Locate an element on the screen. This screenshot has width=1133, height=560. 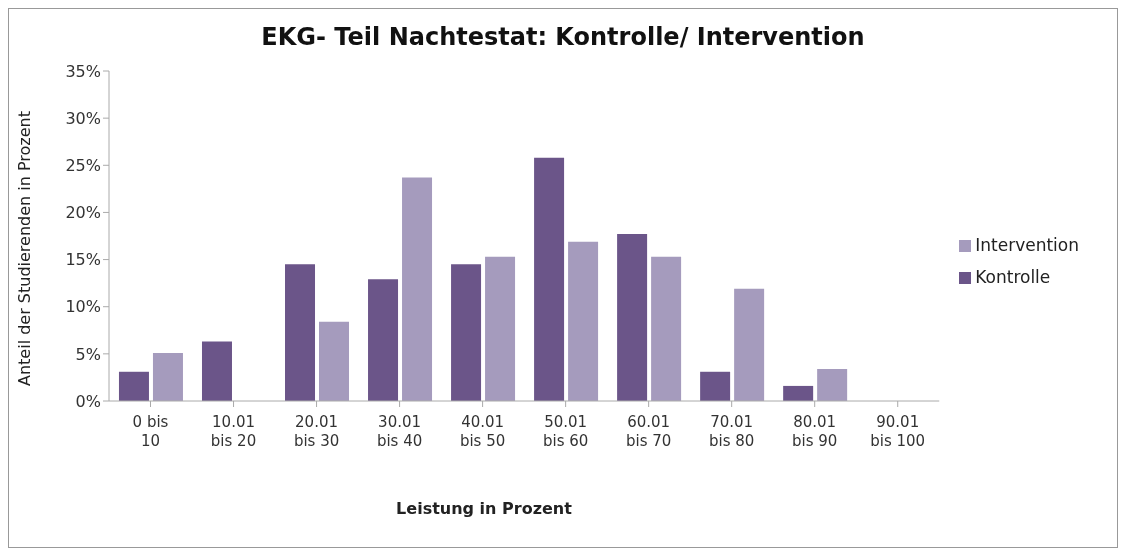
chart-title: EKG- Teil Nachtestat: Kontrolle/ Intervention is located at coordinates (563, 37).